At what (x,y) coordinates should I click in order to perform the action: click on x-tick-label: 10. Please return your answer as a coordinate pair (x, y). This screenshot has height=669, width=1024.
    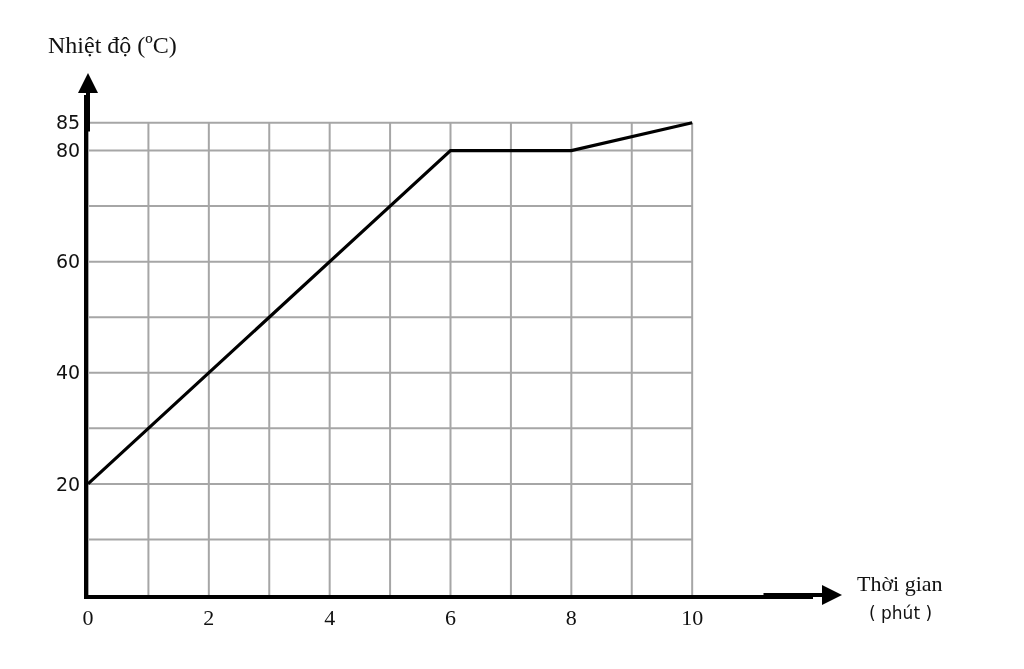
    Looking at the image, I should click on (692, 618).